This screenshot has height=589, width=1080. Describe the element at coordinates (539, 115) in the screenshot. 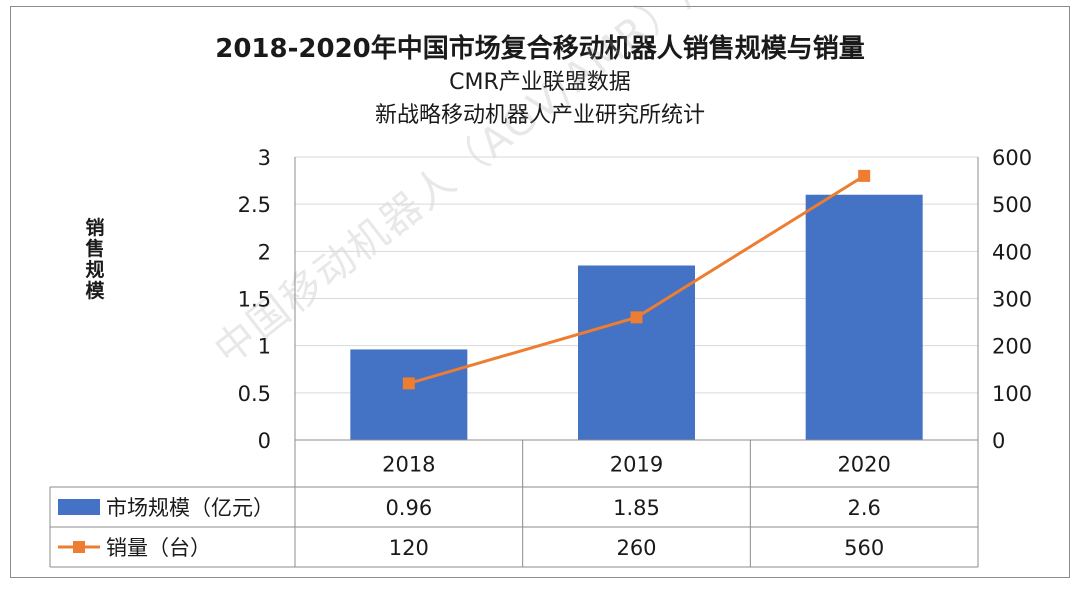

I see `chart-subtitle-2: 新战略移动机器人产业研究所统计` at that location.